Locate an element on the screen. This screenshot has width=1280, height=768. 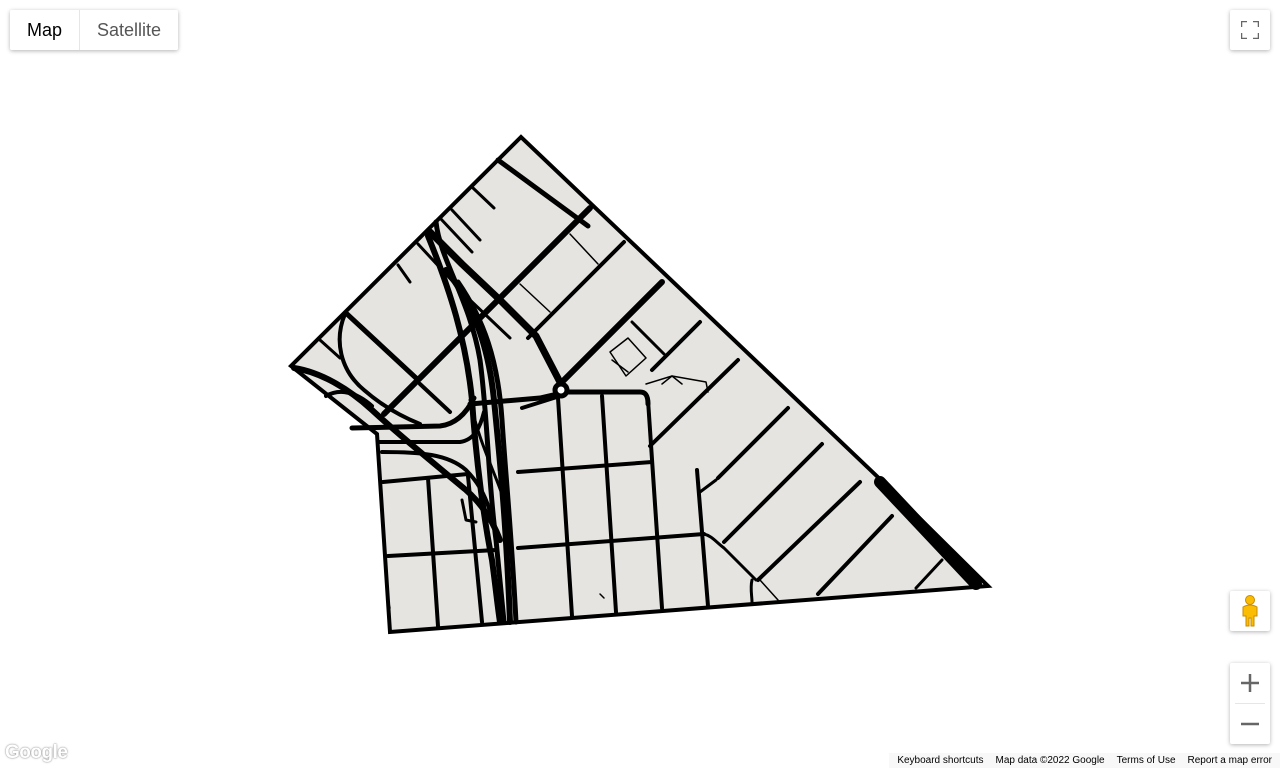
zoom-in-button is located at coordinates (1250, 683).